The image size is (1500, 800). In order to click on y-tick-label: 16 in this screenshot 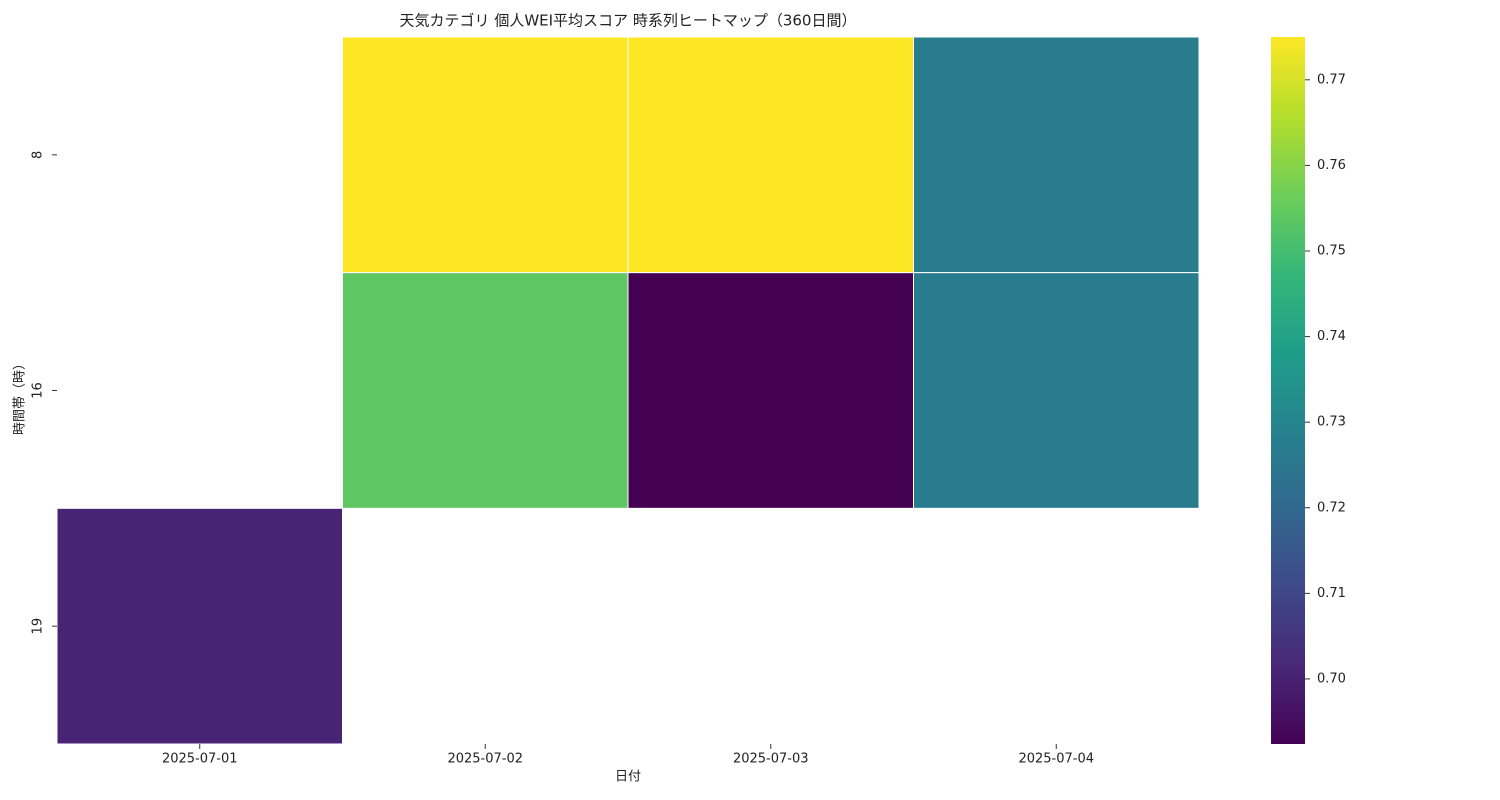, I will do `click(38, 390)`.